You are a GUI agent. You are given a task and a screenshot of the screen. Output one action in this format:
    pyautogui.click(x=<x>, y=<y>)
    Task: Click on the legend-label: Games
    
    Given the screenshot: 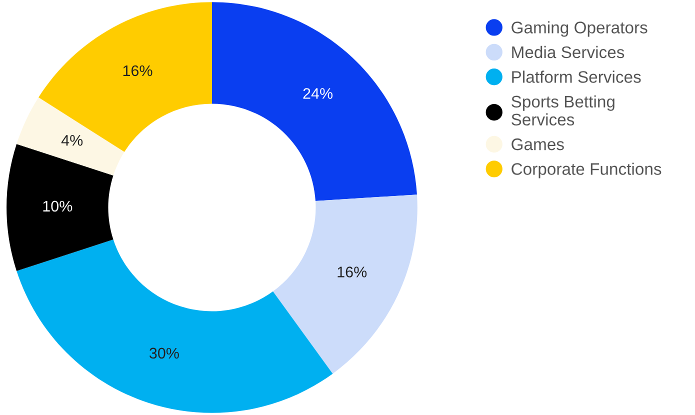 What is the action you would take?
    pyautogui.click(x=538, y=144)
    